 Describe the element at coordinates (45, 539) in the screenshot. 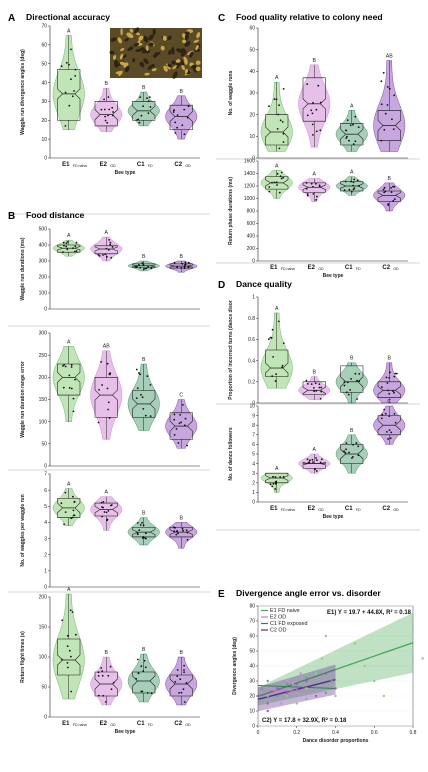

I see `y-tick-label: 3` at that location.